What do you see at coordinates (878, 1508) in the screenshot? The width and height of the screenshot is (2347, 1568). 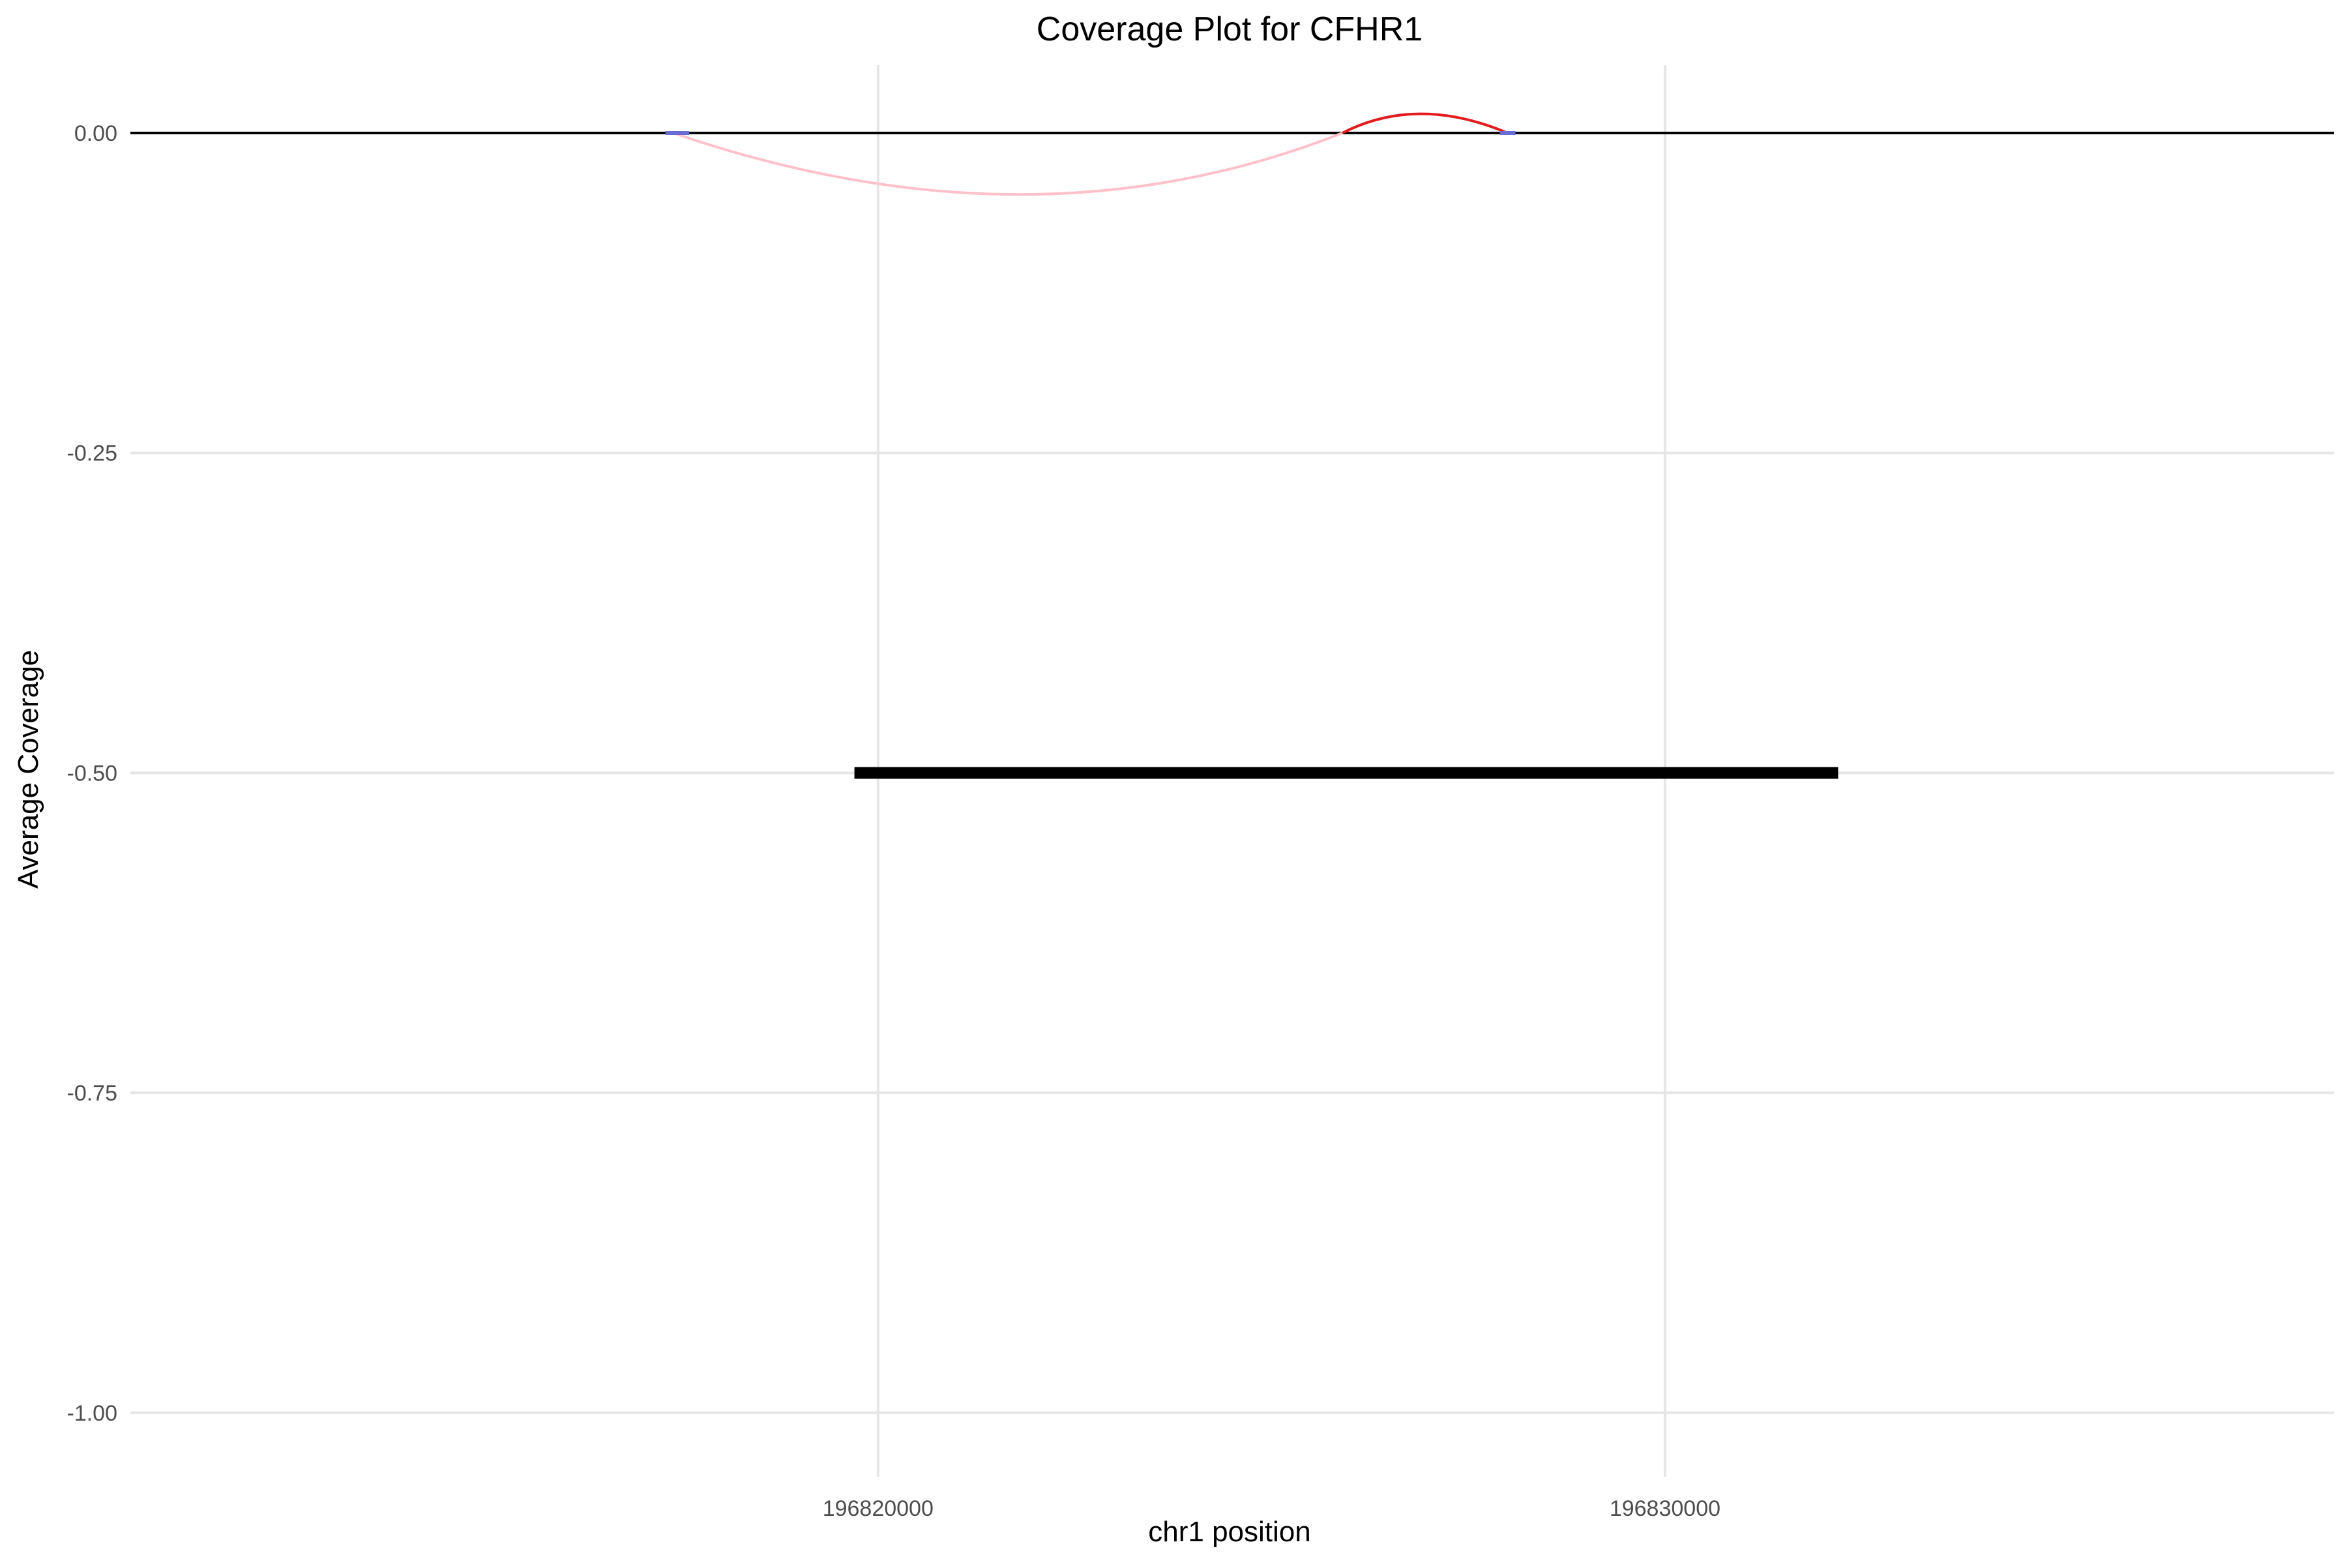 I see `x-tick-label: 196820000` at bounding box center [878, 1508].